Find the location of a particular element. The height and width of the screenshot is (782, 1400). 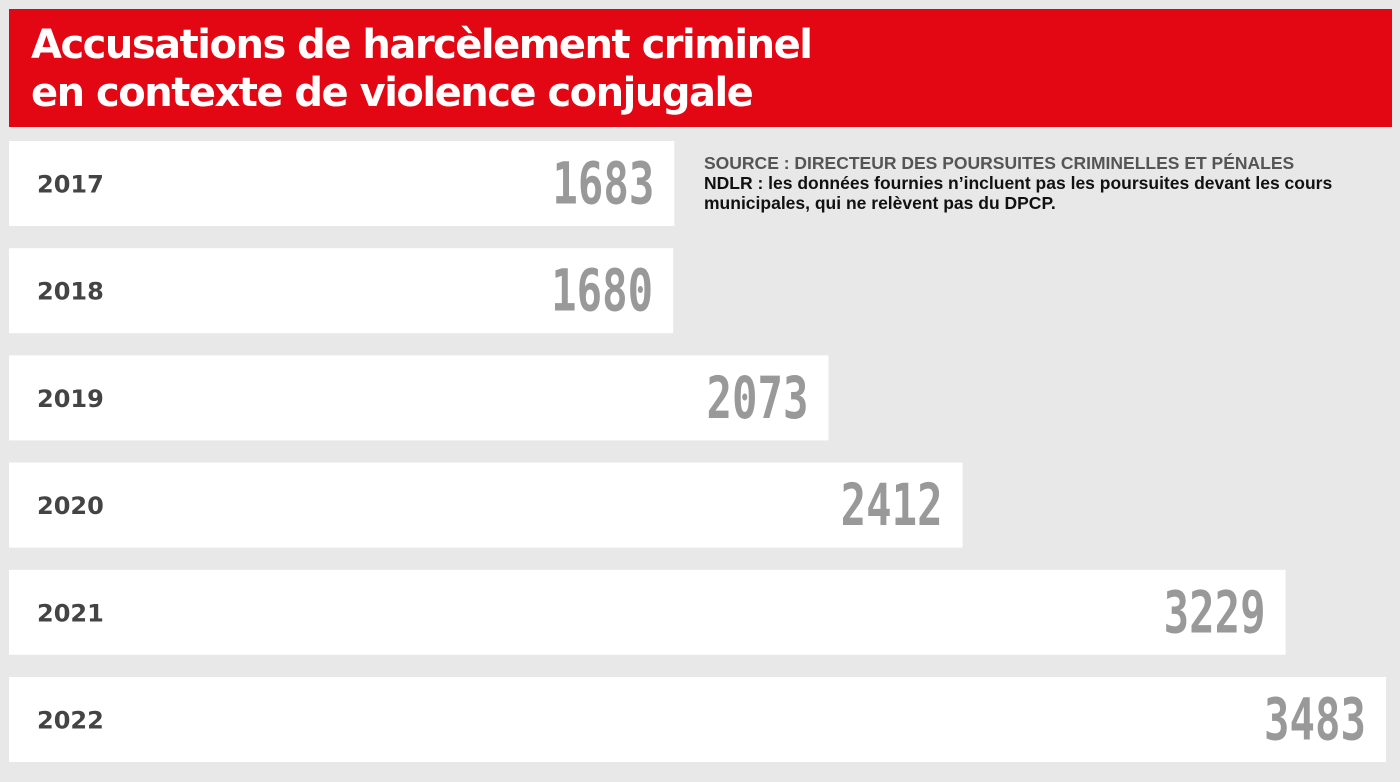

value-label-2022: 3483 is located at coordinates (1315, 720).